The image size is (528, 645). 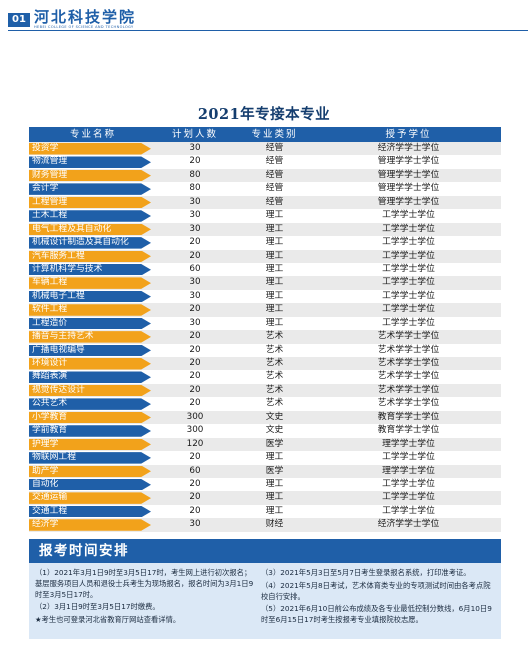 I want to click on header-category: 专业类别, so click(x=274, y=134).